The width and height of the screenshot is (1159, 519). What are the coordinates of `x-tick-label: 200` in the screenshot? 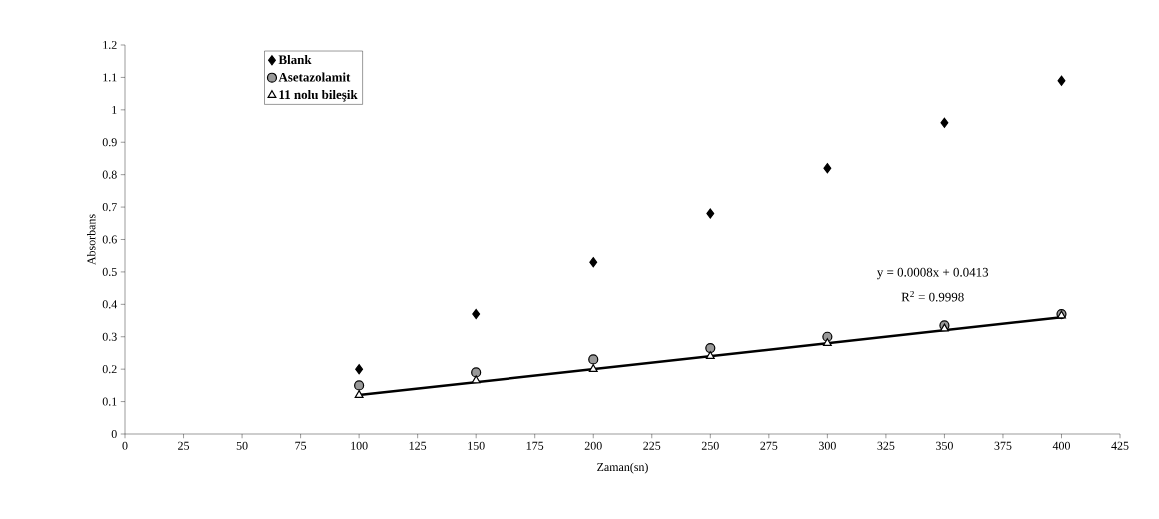 It's located at (593, 445).